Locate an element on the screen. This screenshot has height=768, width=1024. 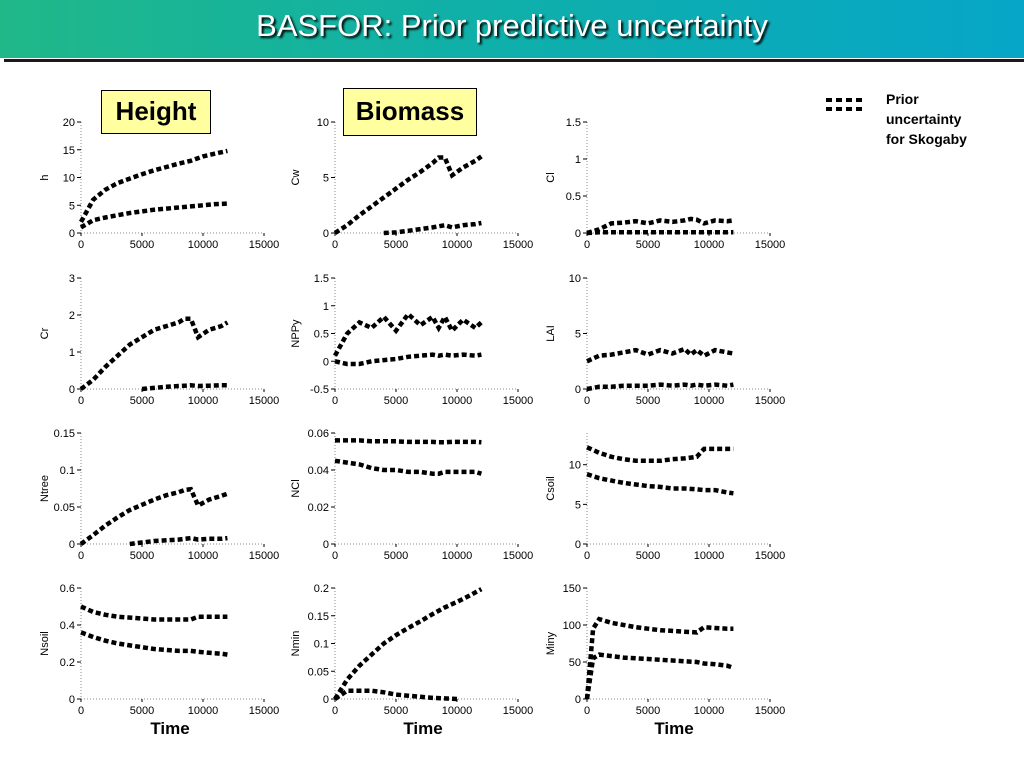
y-axis-label: Miny is located at coordinates (551, 643).